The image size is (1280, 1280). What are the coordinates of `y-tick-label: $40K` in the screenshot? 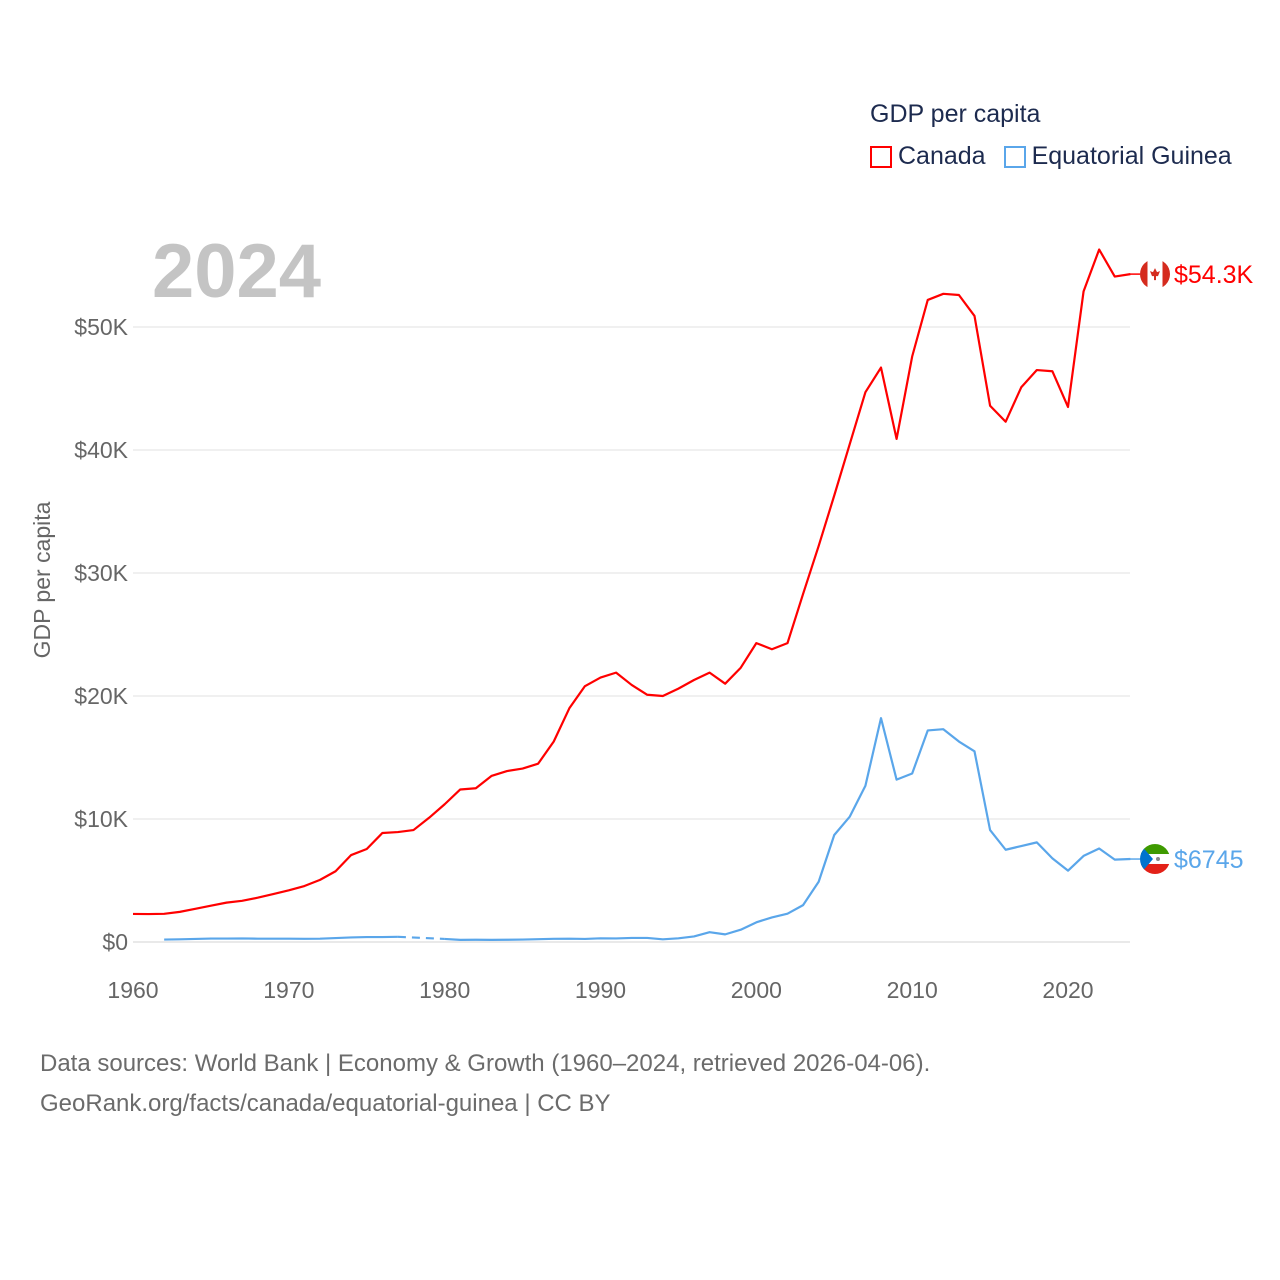 It's located at (101, 450).